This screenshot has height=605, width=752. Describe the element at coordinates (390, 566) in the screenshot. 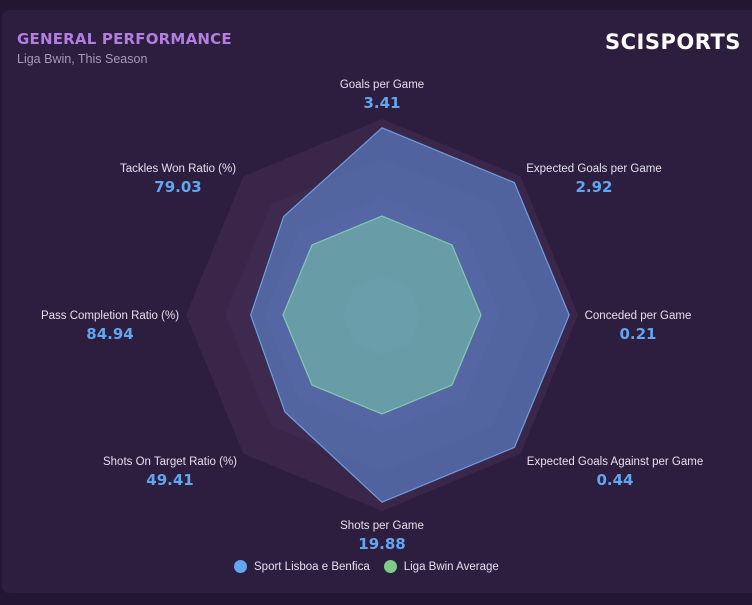

I see `average-dot-icon` at that location.